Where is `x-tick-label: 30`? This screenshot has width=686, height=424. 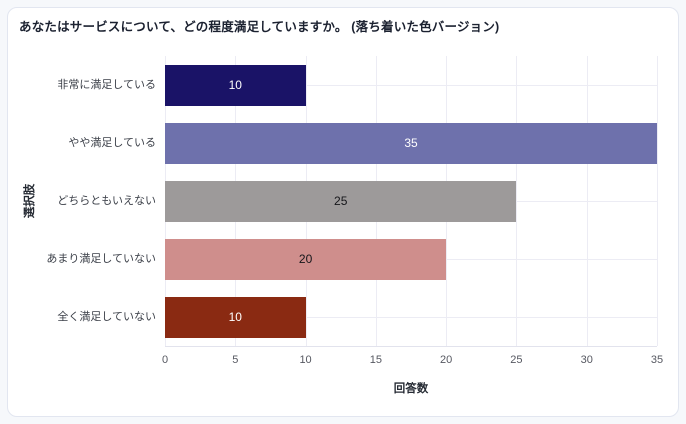
x-tick-label: 30 is located at coordinates (586, 360).